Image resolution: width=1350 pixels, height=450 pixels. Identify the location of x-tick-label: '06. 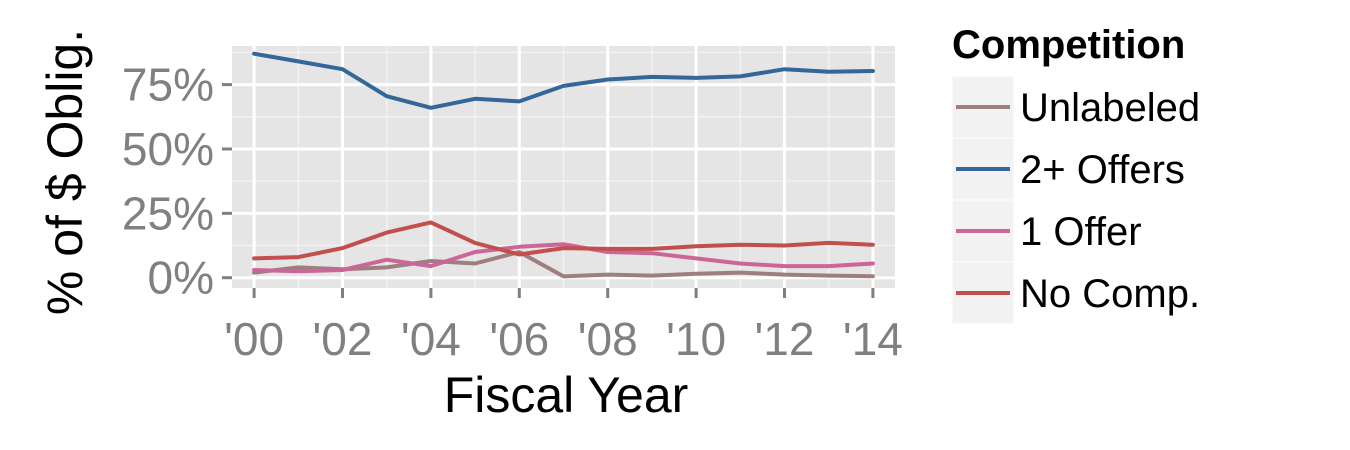
(519, 339).